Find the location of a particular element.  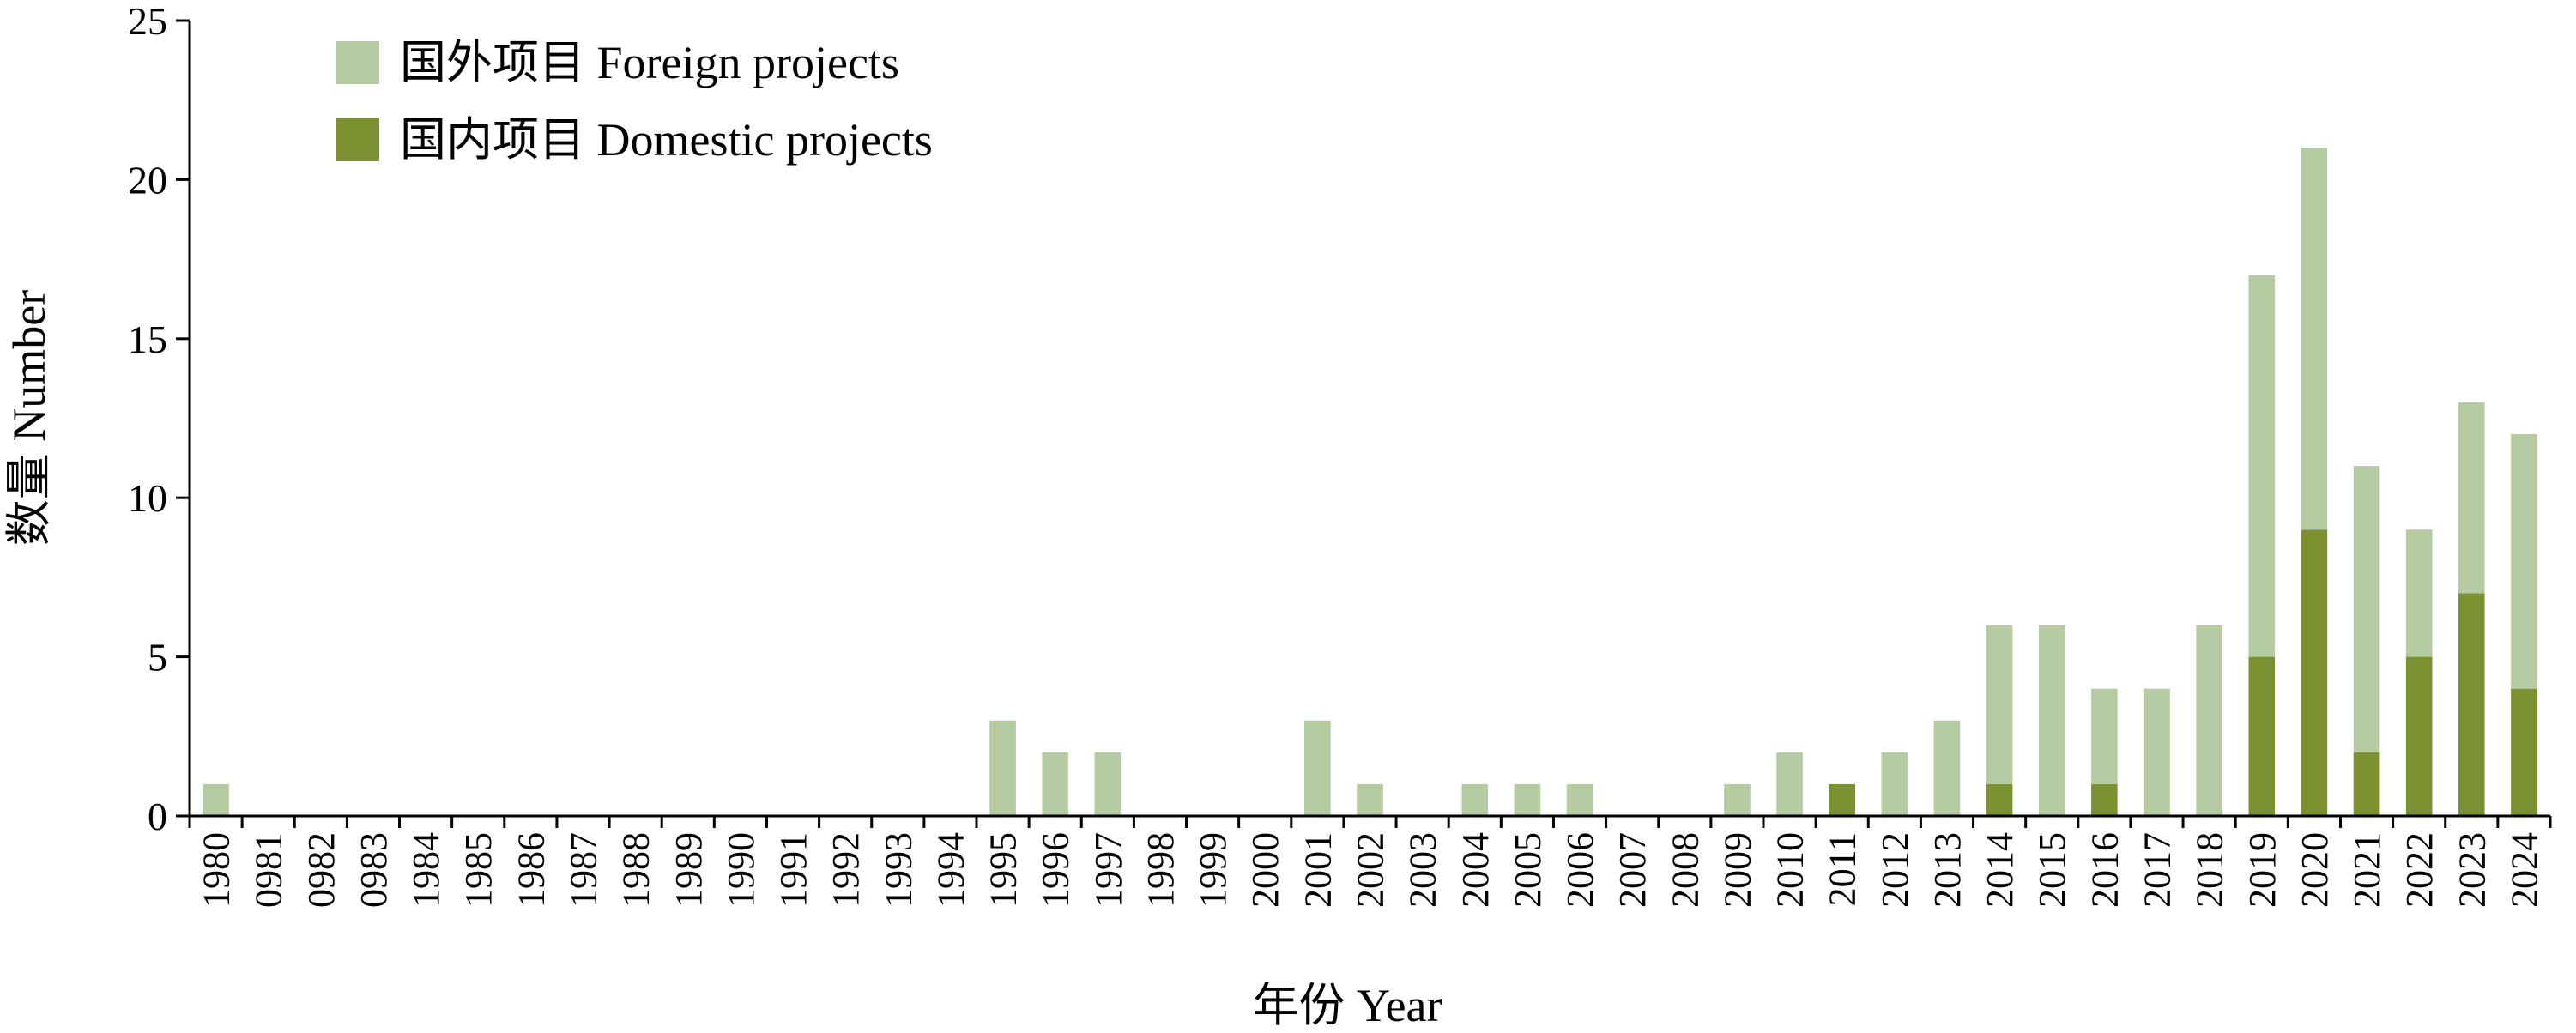

legend-label-foreign: 国外项目 Foreign projects is located at coordinates (649, 62).